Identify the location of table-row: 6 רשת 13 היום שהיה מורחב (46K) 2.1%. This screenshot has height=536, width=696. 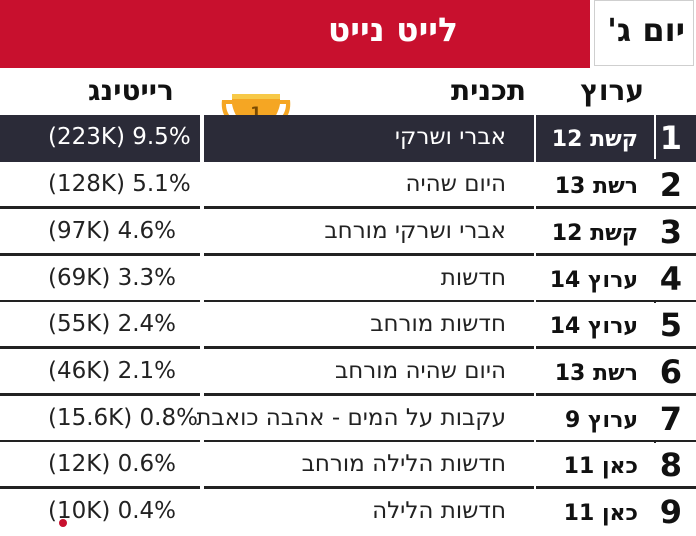
(348, 372).